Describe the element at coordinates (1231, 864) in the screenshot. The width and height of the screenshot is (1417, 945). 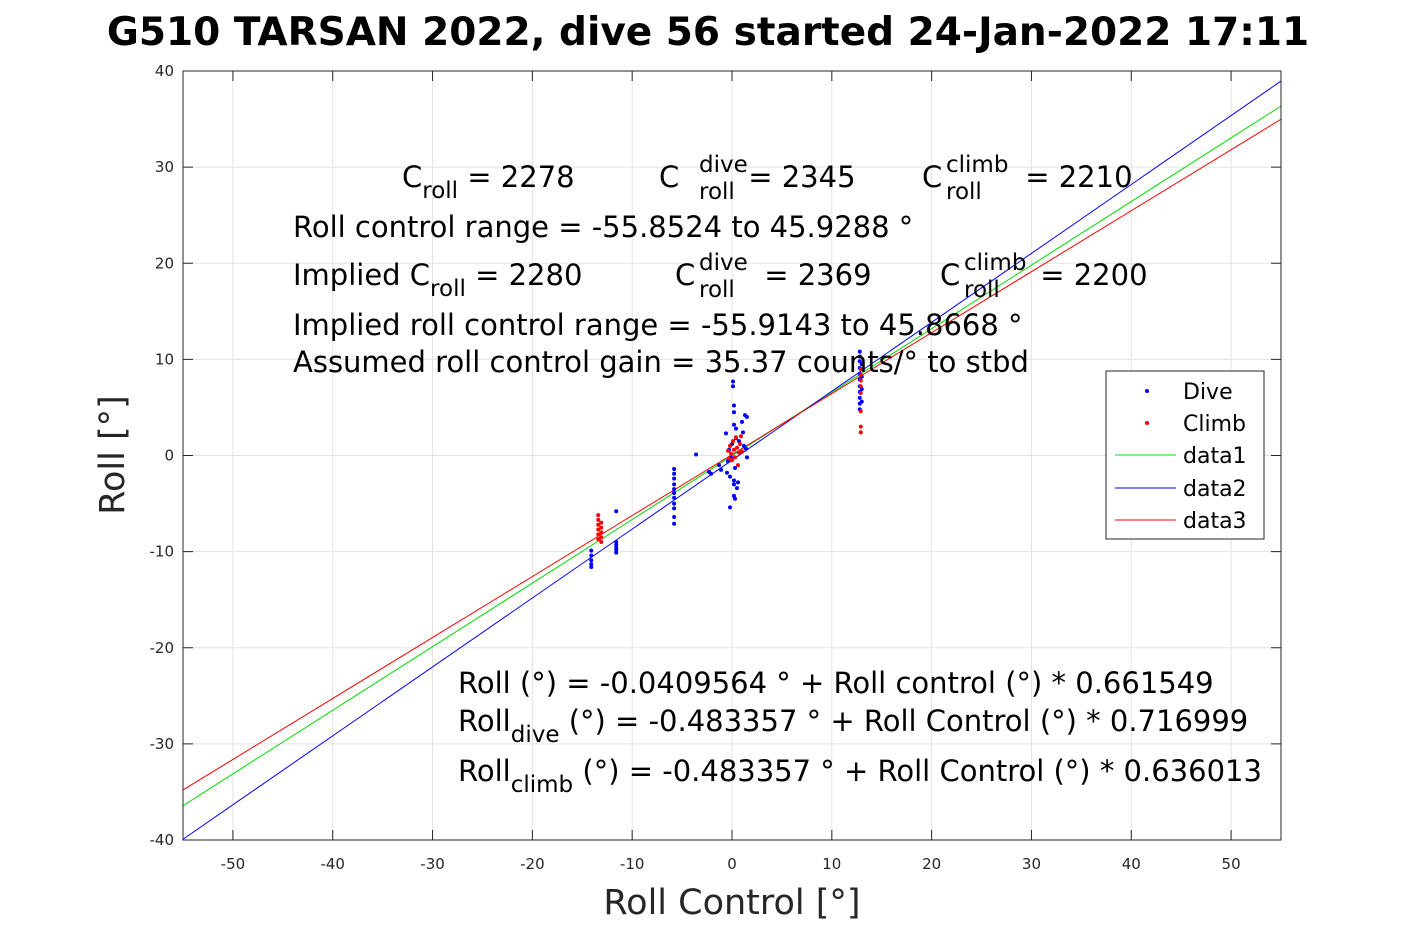
I see `x-tick-label: 50` at that location.